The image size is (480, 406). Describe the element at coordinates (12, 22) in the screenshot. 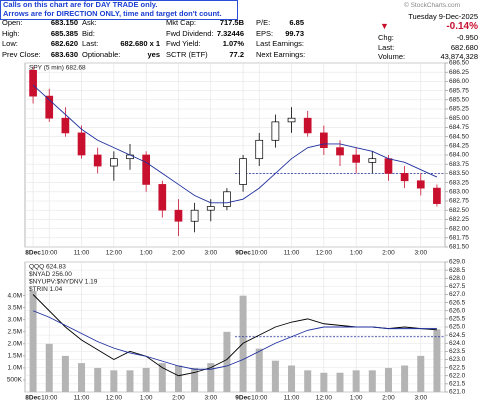

I see `quote-label: Open:` at that location.